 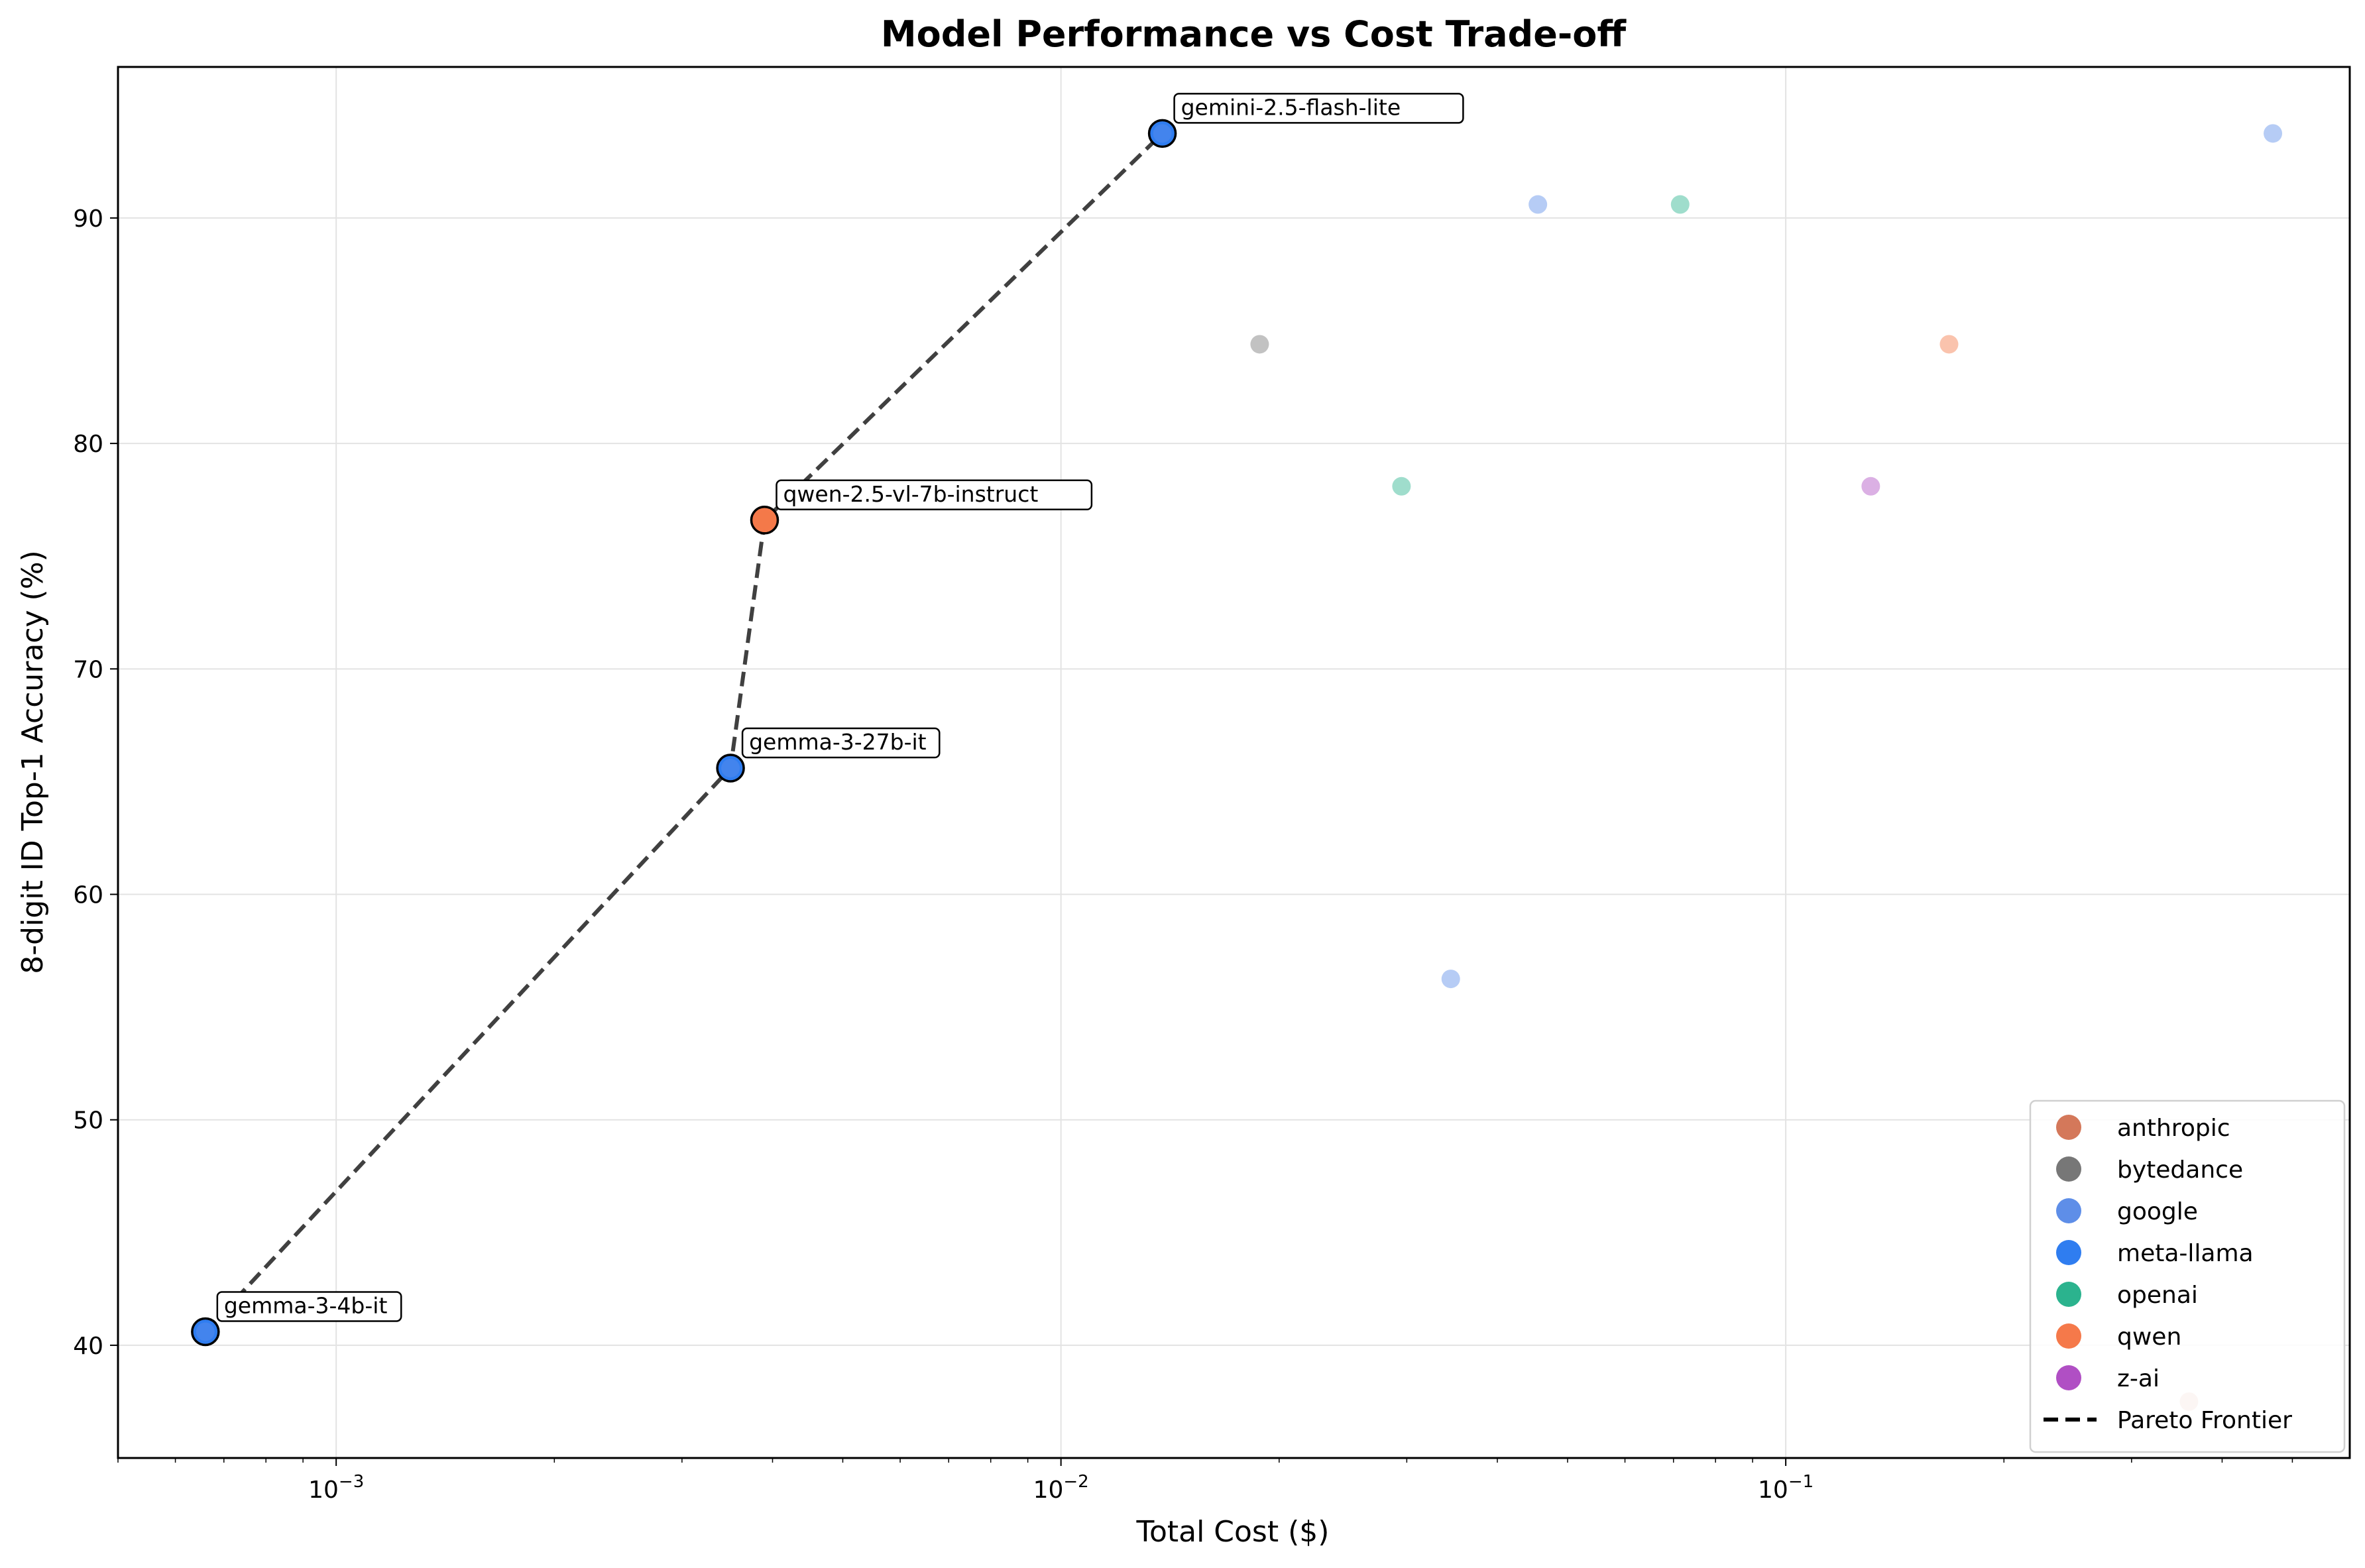 What do you see at coordinates (2180, 1170) in the screenshot?
I see `legend-label: bytedance` at bounding box center [2180, 1170].